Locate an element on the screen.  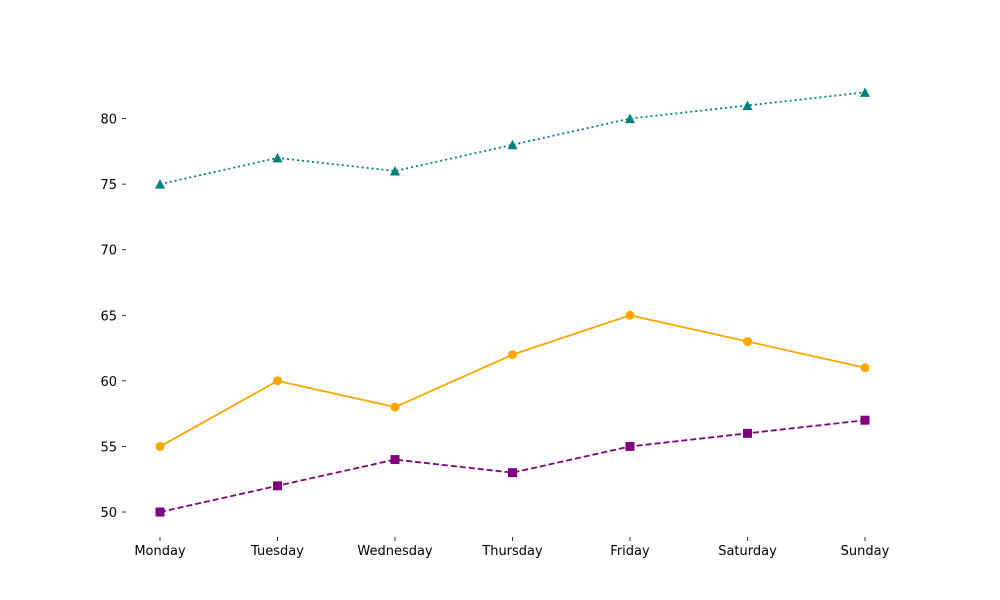
x-tick-label: Monday is located at coordinates (160, 551).